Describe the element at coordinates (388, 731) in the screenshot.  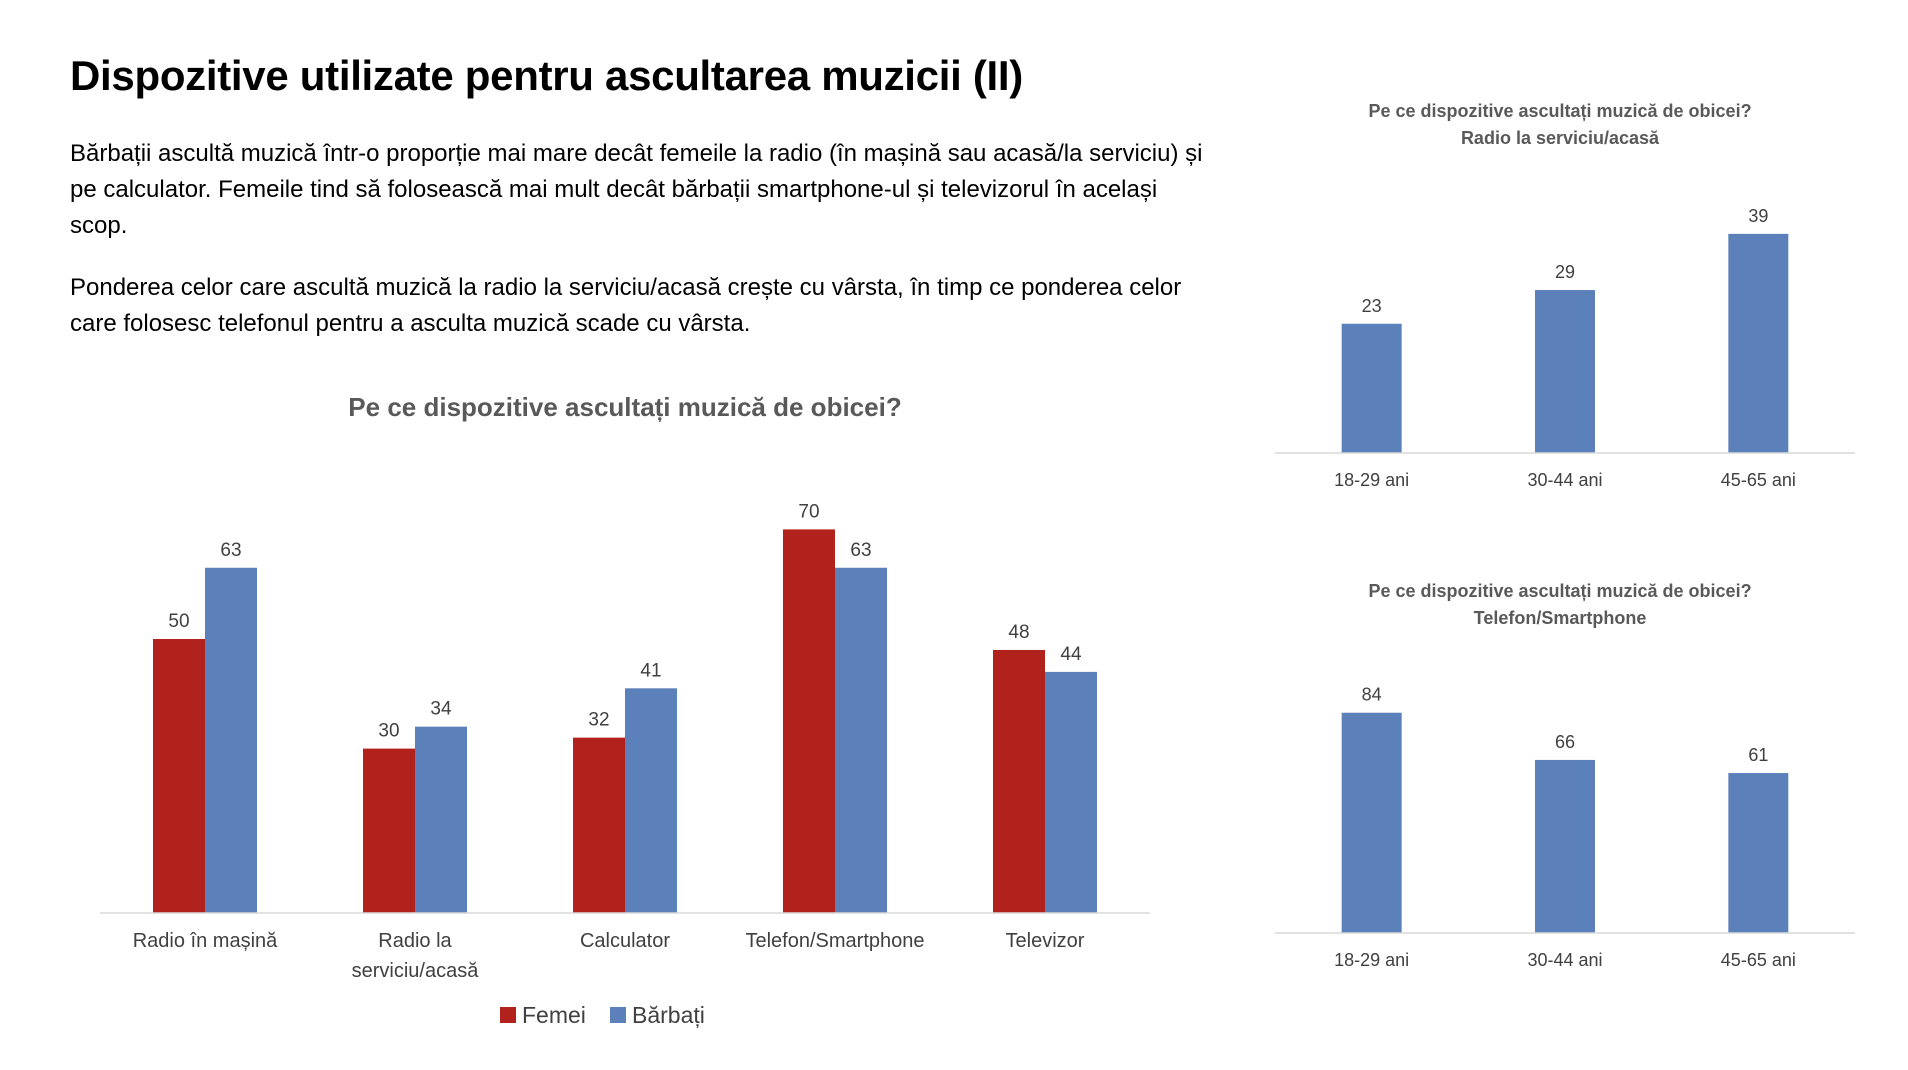
I see `data-label: 30` at that location.